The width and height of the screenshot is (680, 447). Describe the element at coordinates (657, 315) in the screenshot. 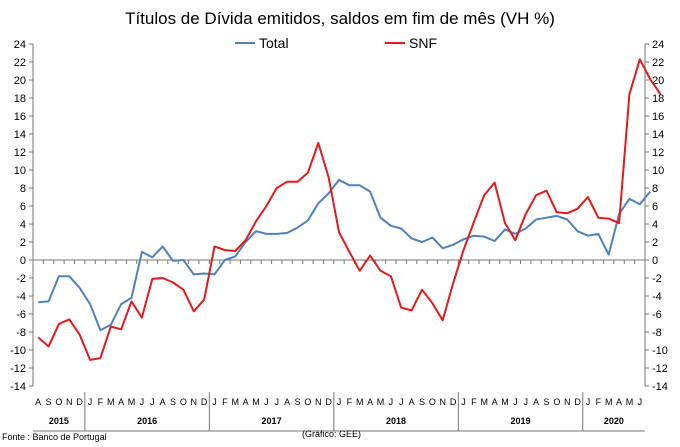

I see `y-tick-label-right: -6` at that location.